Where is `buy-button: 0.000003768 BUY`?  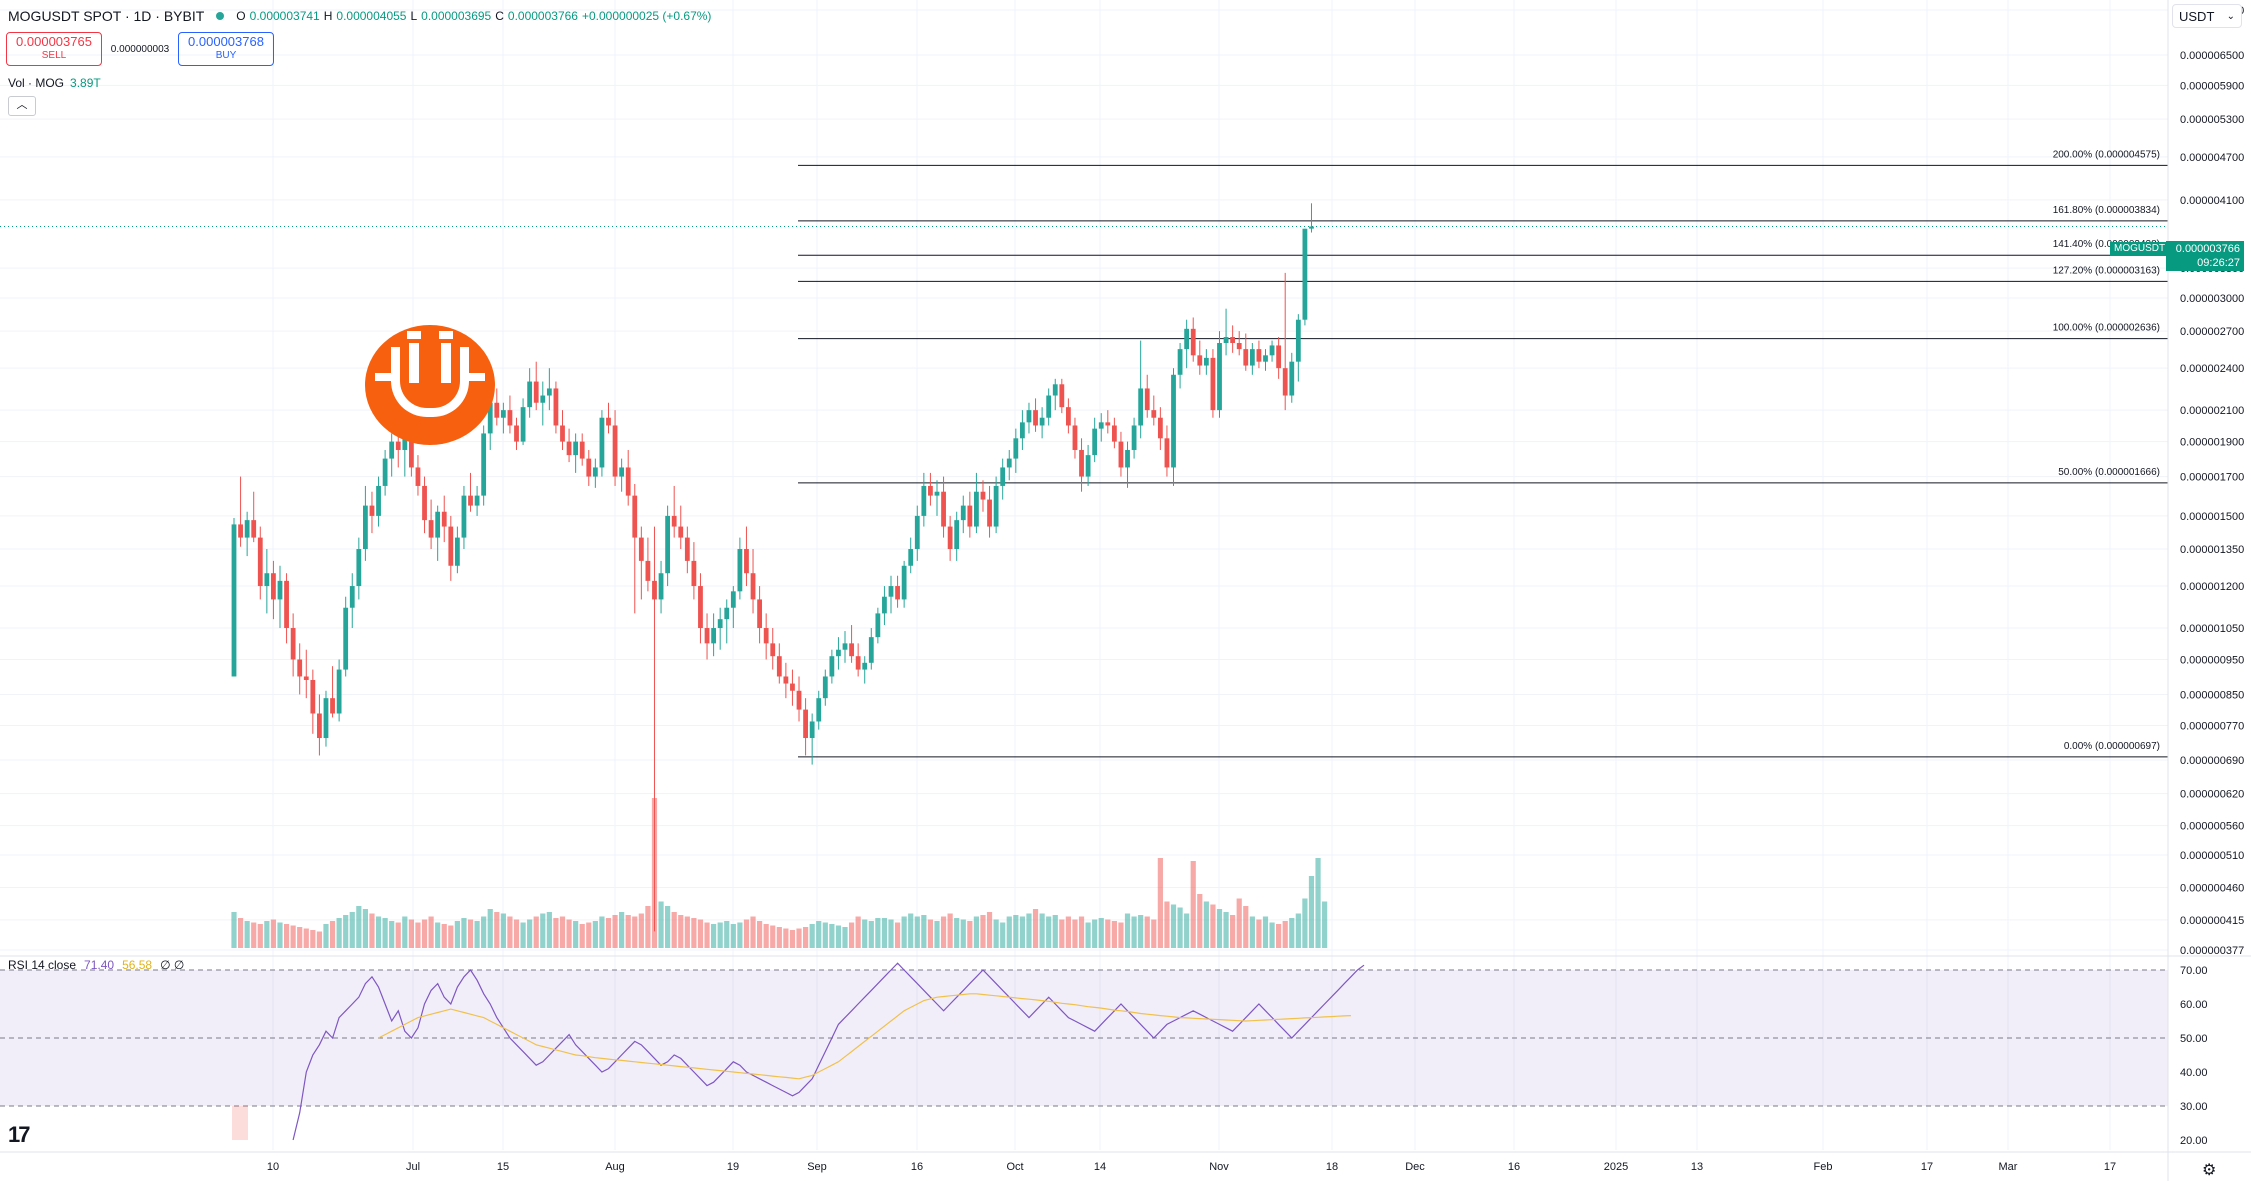
buy-button: 0.000003768 BUY is located at coordinates (226, 49).